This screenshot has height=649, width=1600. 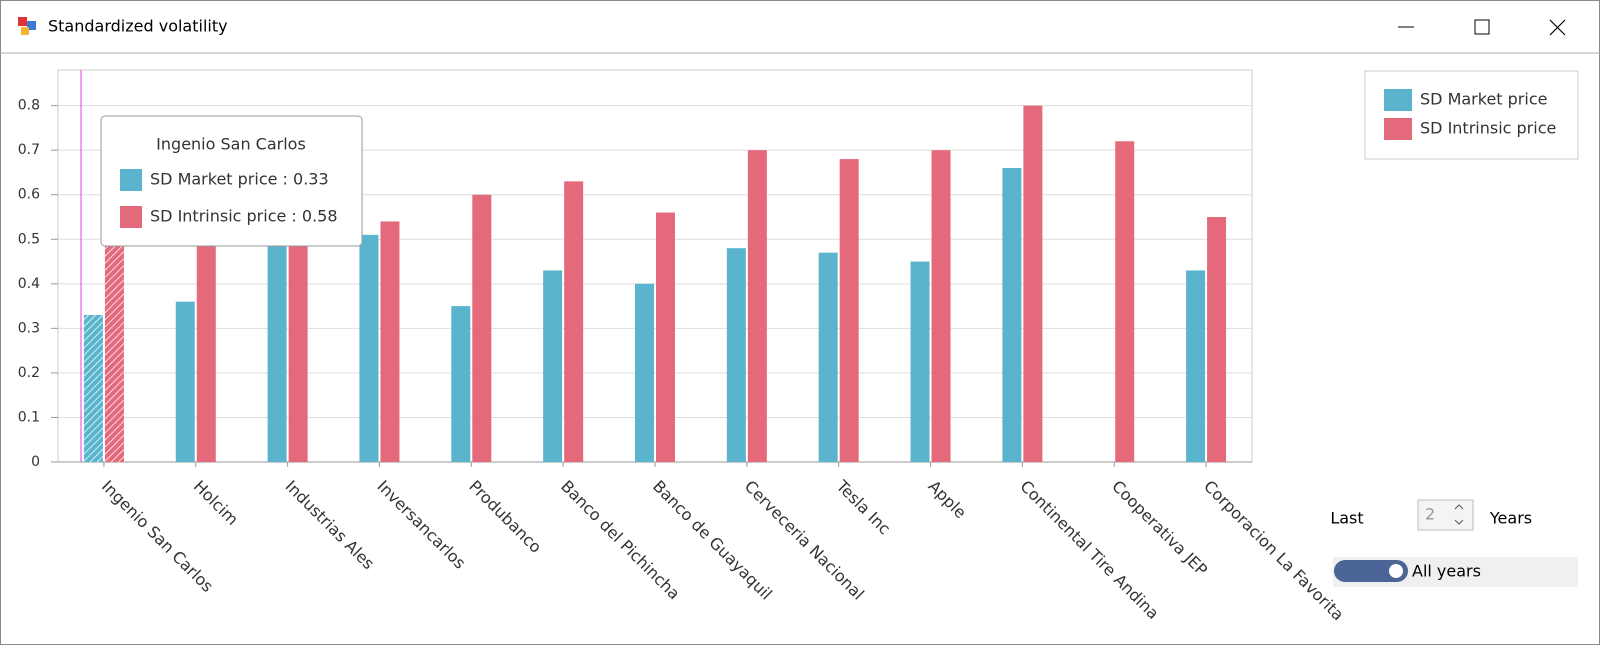 I want to click on last-label: Last, so click(x=1346, y=518).